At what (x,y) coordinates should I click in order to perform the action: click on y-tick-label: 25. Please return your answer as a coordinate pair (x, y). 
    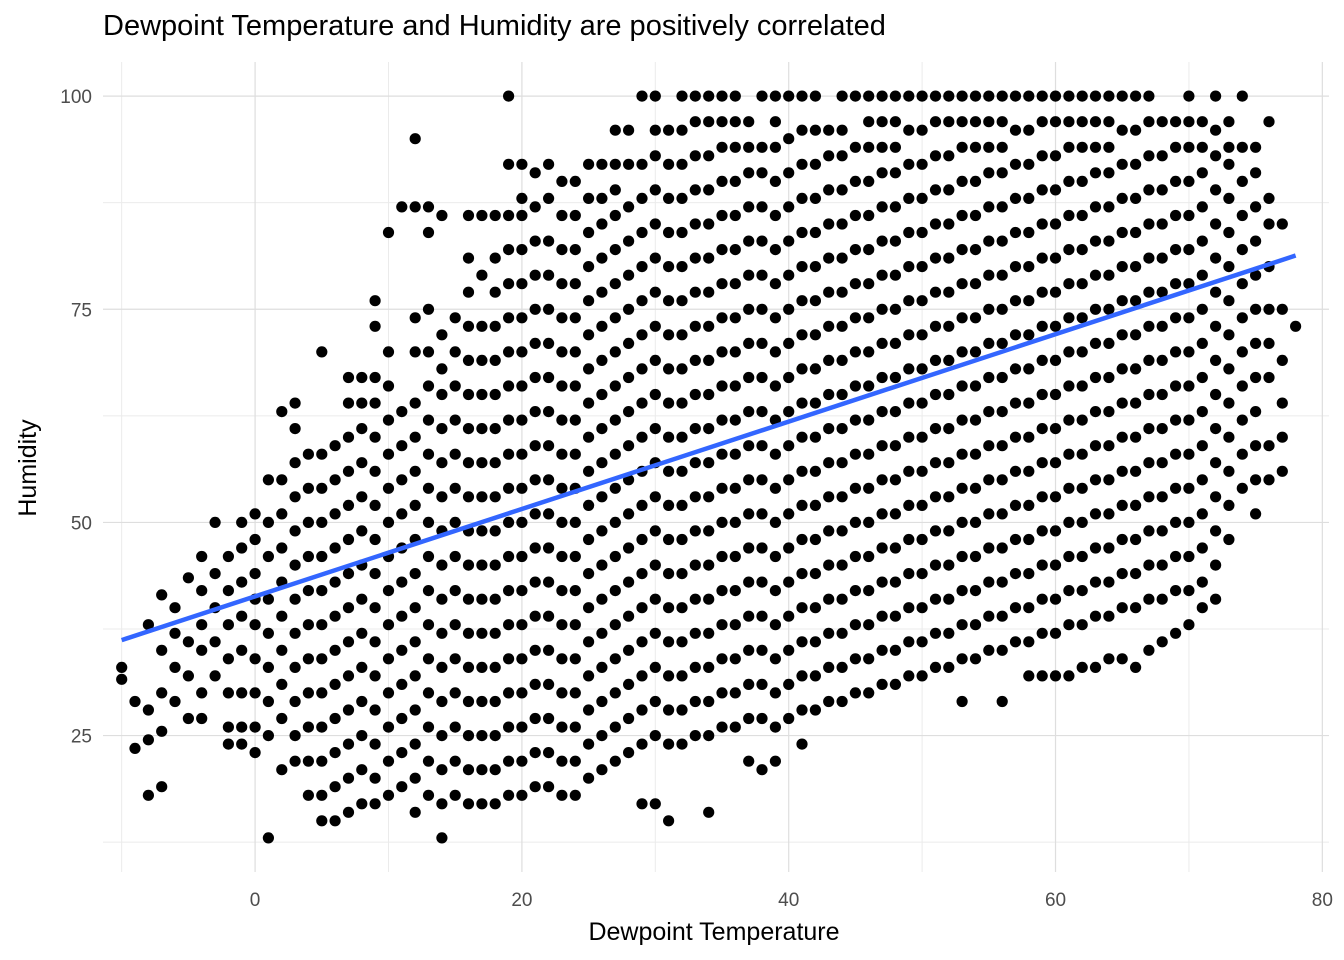
    Looking at the image, I should click on (81, 737).